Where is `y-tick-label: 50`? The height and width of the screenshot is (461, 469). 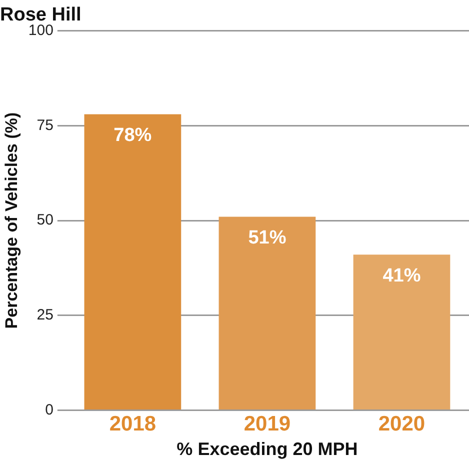
y-tick-label: 50 is located at coordinates (45, 220).